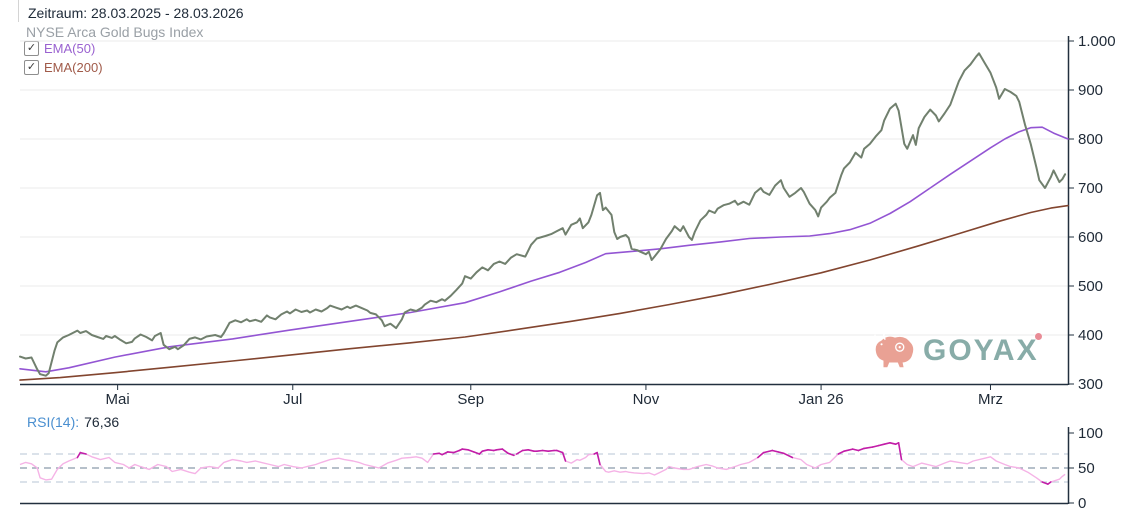 The width and height of the screenshot is (1140, 513). Describe the element at coordinates (115, 32) in the screenshot. I see `index-name: NYSE Arca Gold Bugs Index` at that location.